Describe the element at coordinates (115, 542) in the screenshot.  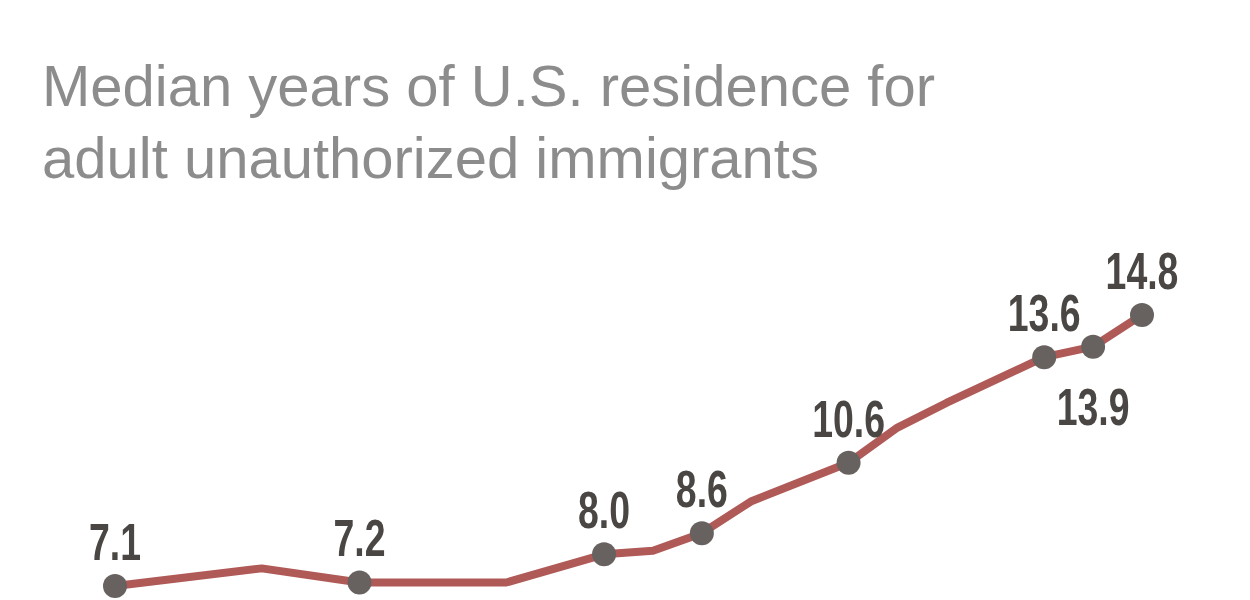
I see `data-label: 7.1` at that location.